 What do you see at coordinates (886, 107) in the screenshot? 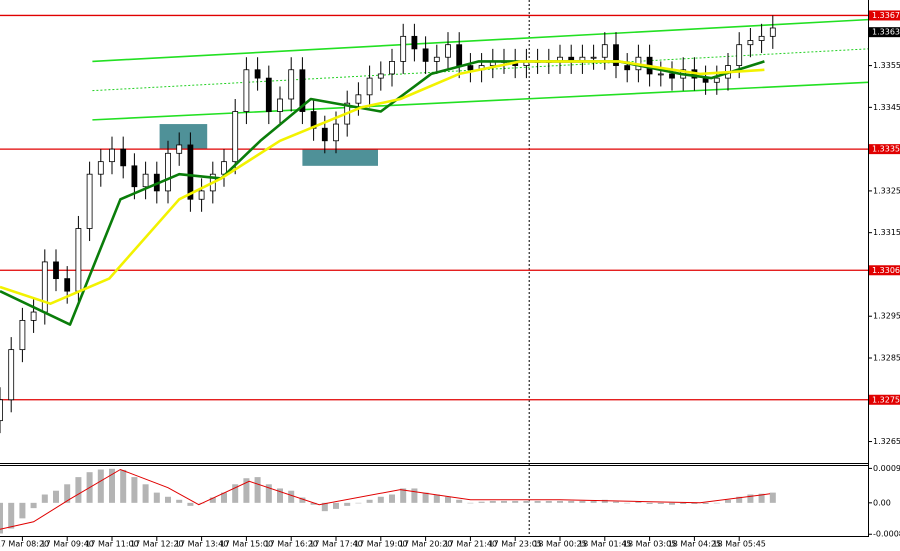
I see `y-tick-label: 1.3345` at bounding box center [886, 107].